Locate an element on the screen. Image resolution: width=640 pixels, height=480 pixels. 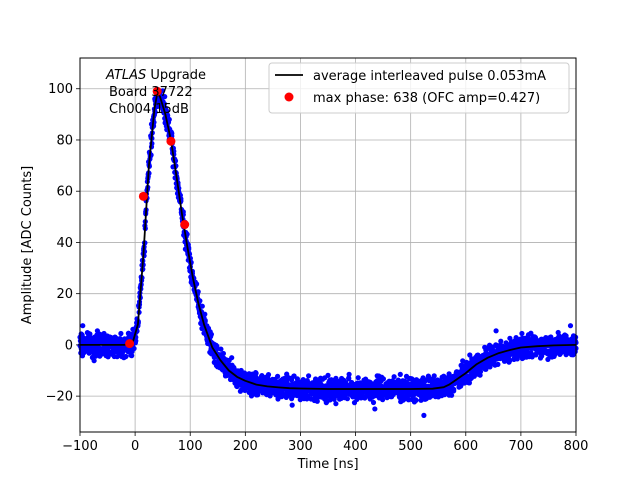
y-tick-label: 20 is located at coordinates (64, 294).